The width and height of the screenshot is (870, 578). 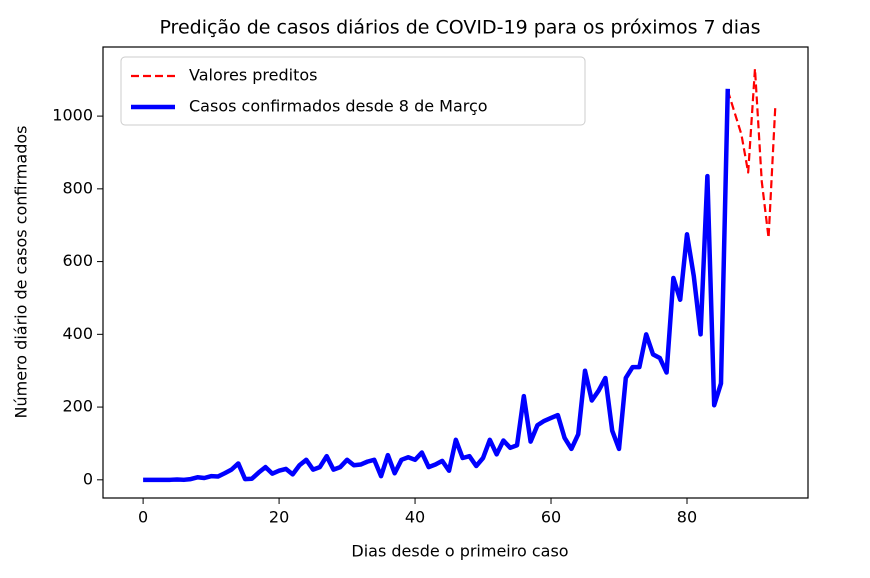 I want to click on legend-label: Casos confirmados desde 8 de Março, so click(x=338, y=106).